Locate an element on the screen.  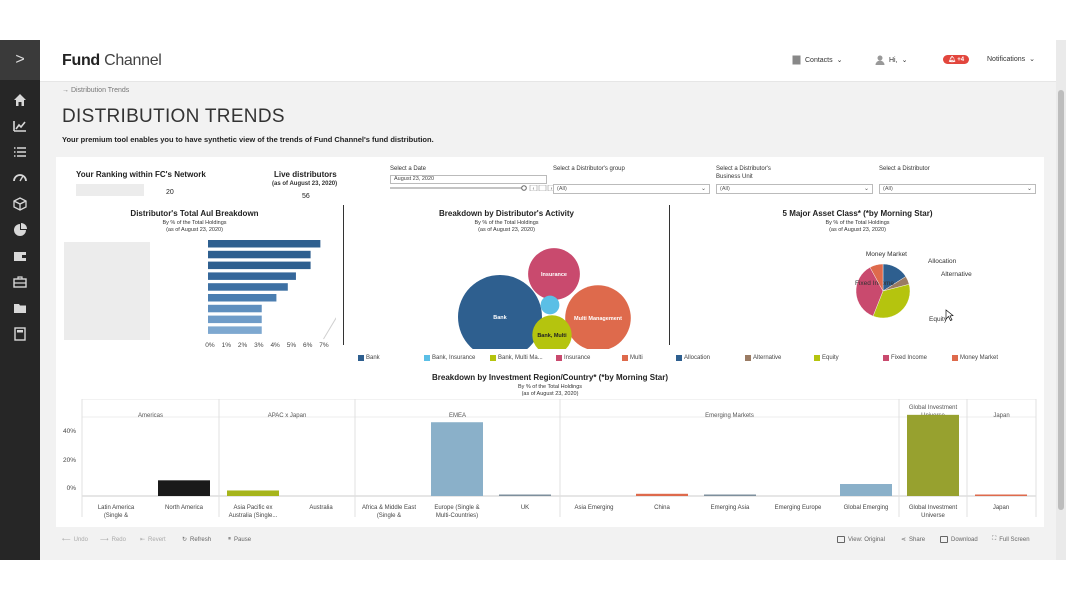
region-x-label: Asia Pacific ex is located at coordinates (252, 508).